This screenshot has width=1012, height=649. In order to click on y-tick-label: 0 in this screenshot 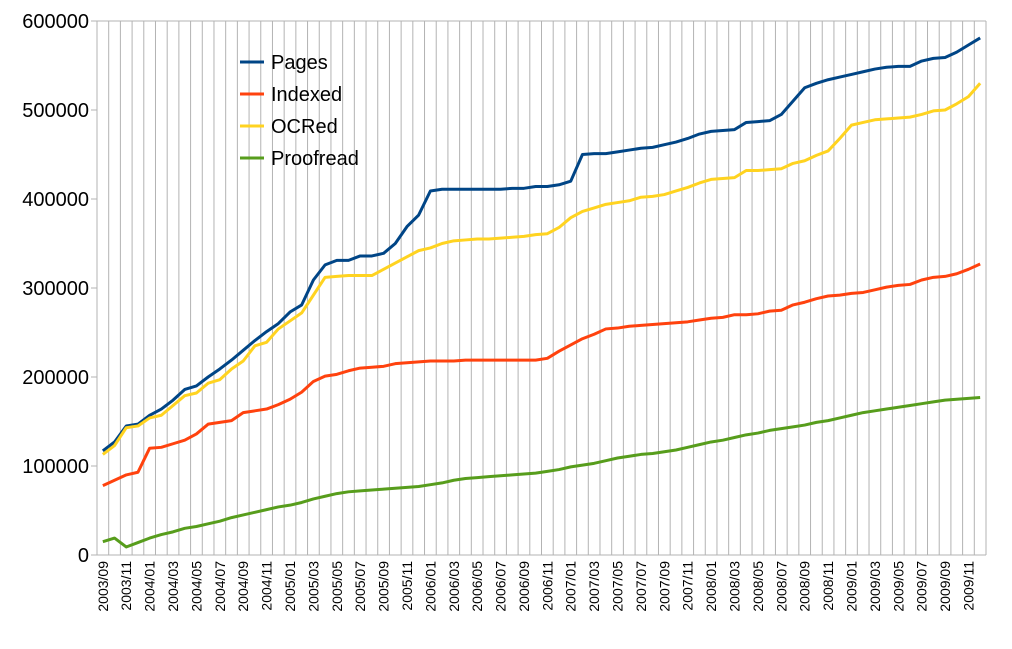, I will do `click(83, 556)`.